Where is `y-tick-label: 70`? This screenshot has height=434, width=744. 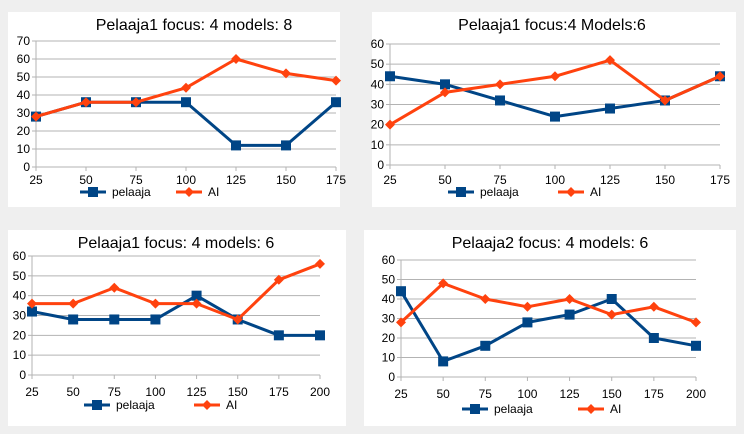 y-tick-label: 70 is located at coordinates (24, 41).